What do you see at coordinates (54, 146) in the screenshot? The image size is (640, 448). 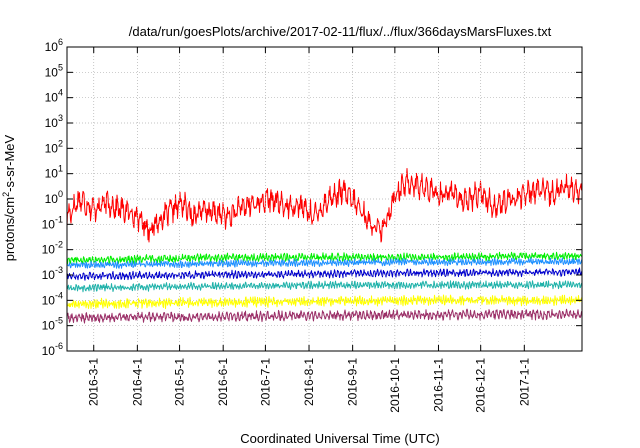 I see `y-tick-label: 10²` at bounding box center [54, 146].